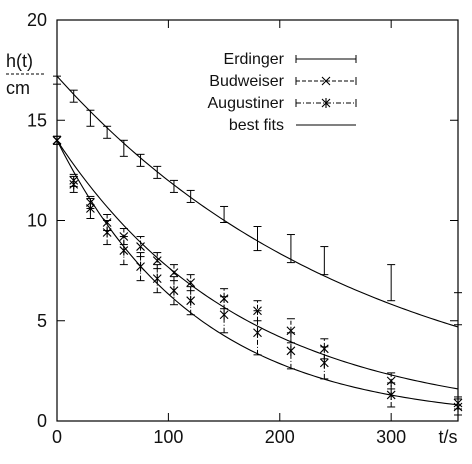 The height and width of the screenshot is (464, 472). Describe the element at coordinates (57, 437) in the screenshot. I see `x-tick-label: 0` at that location.